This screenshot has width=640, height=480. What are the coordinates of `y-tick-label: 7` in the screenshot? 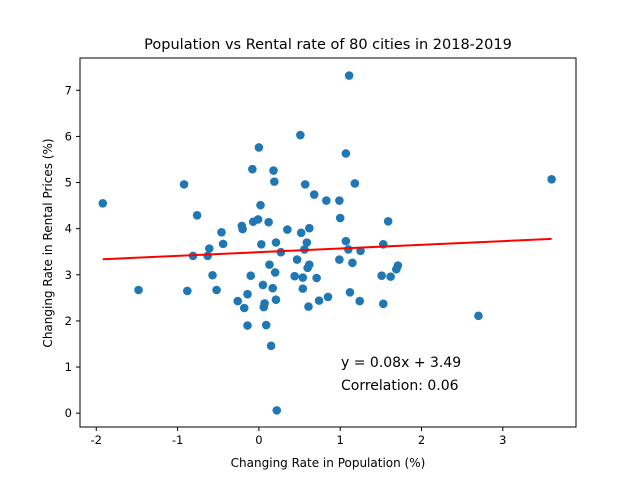 It's located at (68, 90).